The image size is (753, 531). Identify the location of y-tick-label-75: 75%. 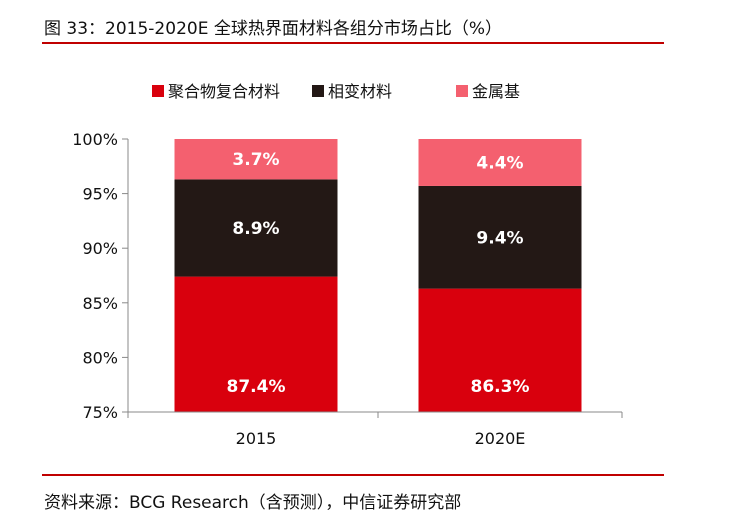
(100, 412).